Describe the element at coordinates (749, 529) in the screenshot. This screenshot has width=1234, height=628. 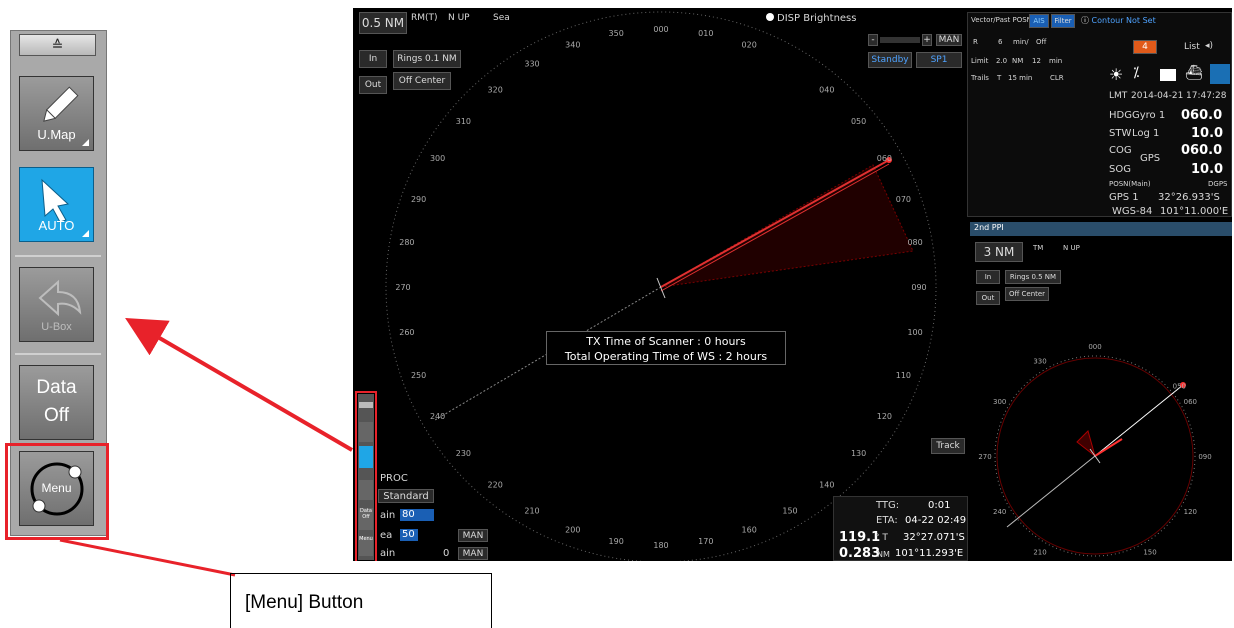
I see `bearing-label: 160` at that location.